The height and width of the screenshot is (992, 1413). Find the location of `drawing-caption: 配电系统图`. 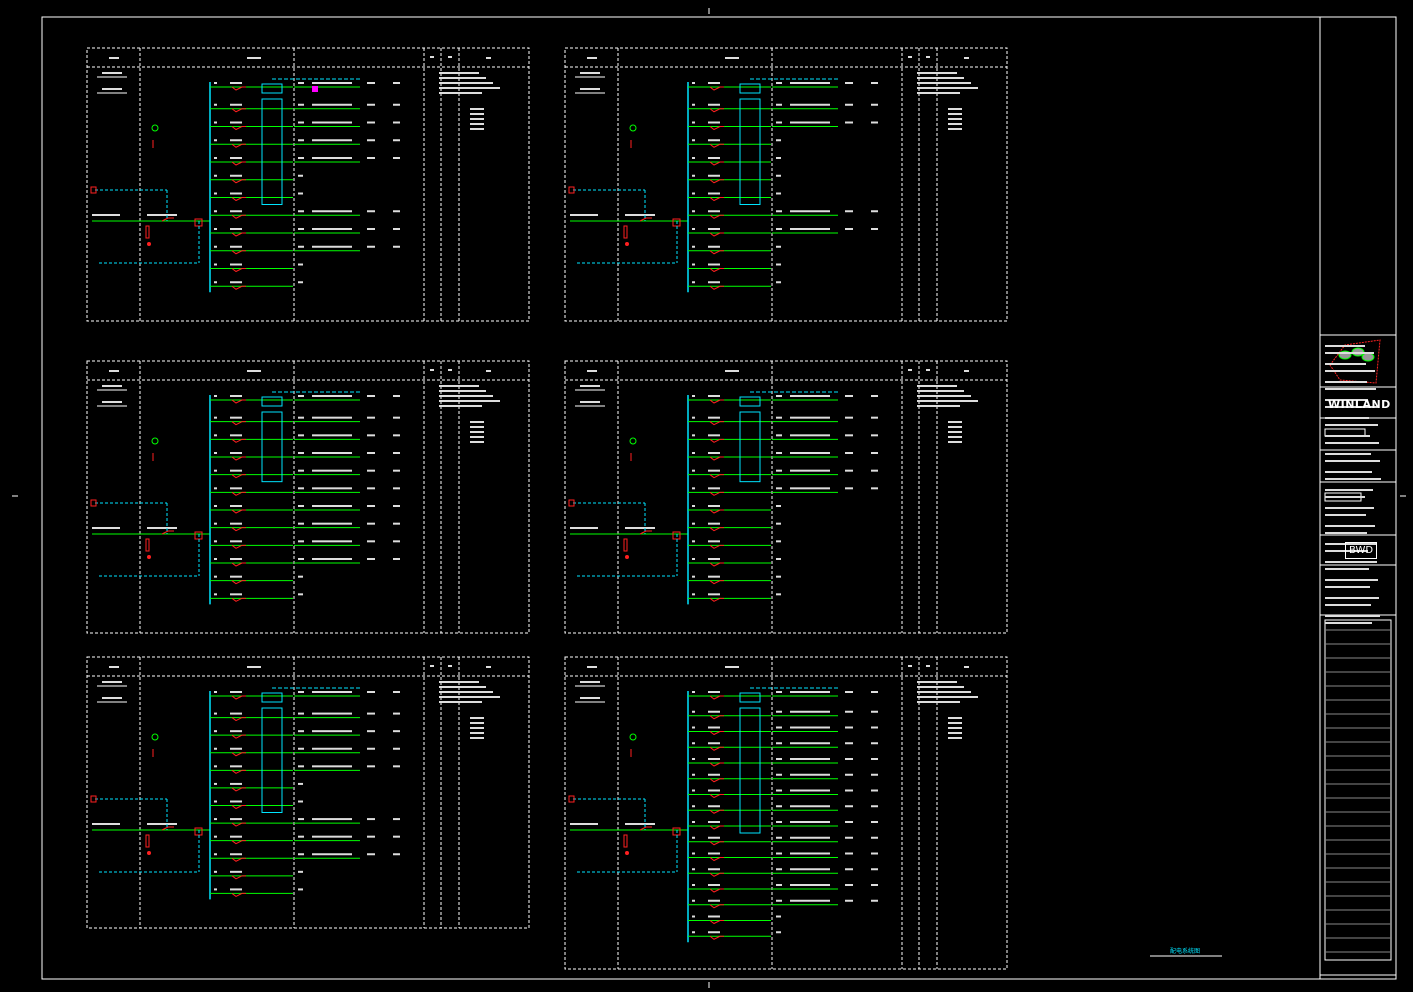

drawing-caption: 配电系统图 is located at coordinates (1185, 951).